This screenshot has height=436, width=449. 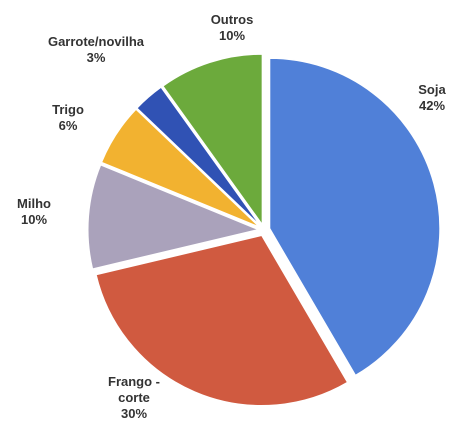 I want to click on slice-label: Trigo 6%, so click(x=68, y=118).